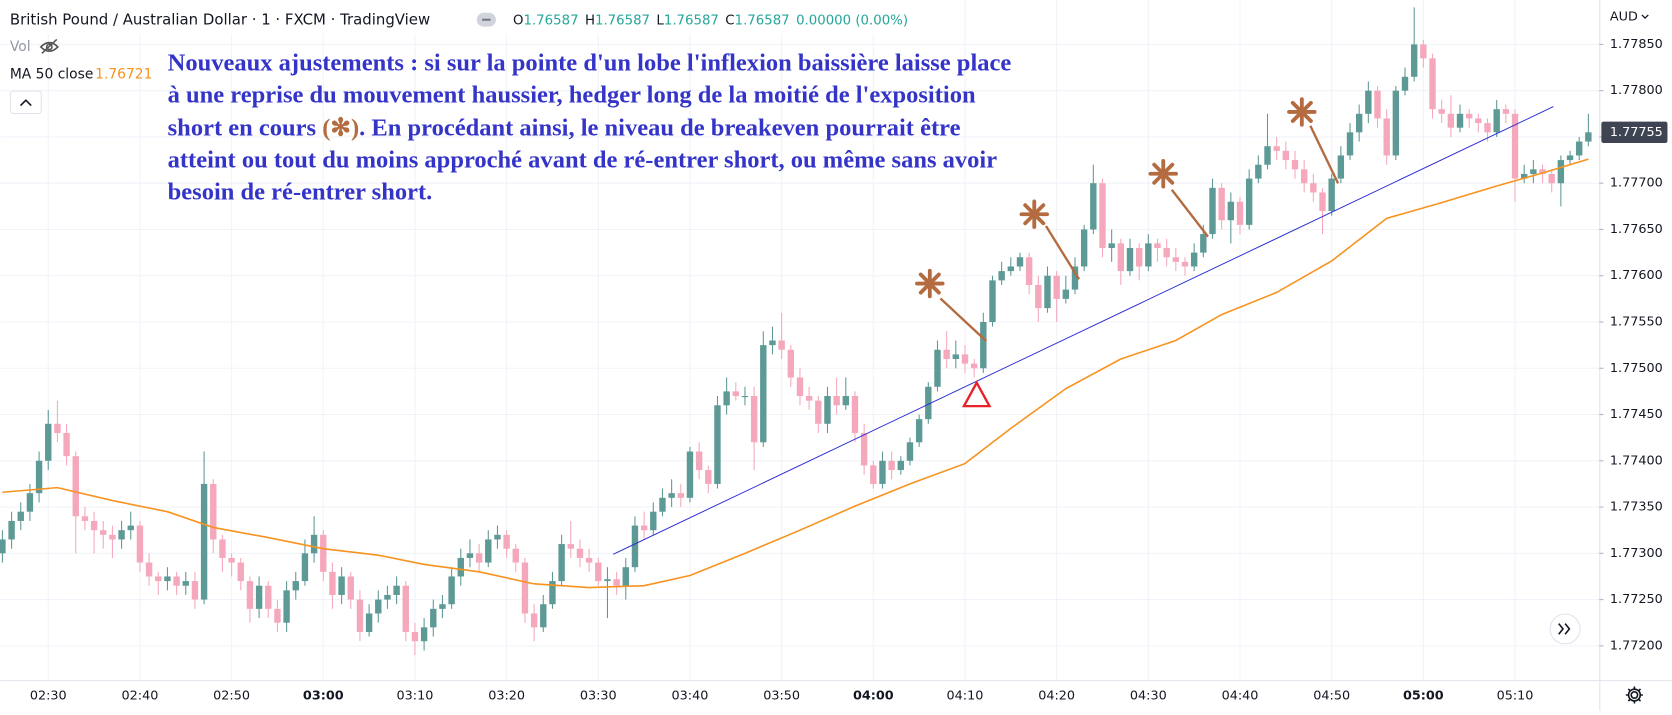 This screenshot has height=715, width=1672. Describe the element at coordinates (1636, 183) in the screenshot. I see `y-tick-label: 1.77700` at that location.